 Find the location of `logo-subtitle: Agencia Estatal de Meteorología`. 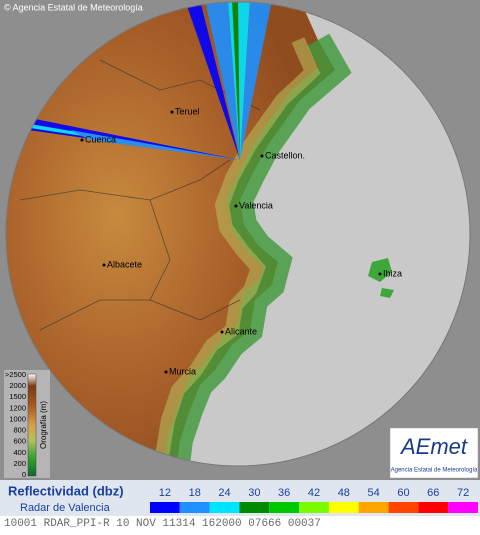

logo-subtitle: Agencia Estatal de Meteorología is located at coordinates (434, 471).